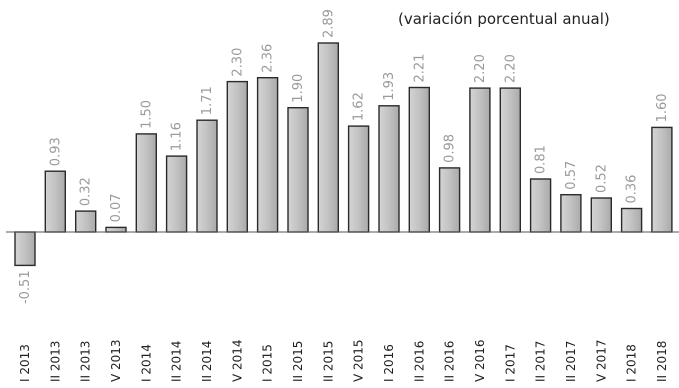  Describe the element at coordinates (359, 360) in the screenshot. I see `category-label-11: V 2015` at that location.